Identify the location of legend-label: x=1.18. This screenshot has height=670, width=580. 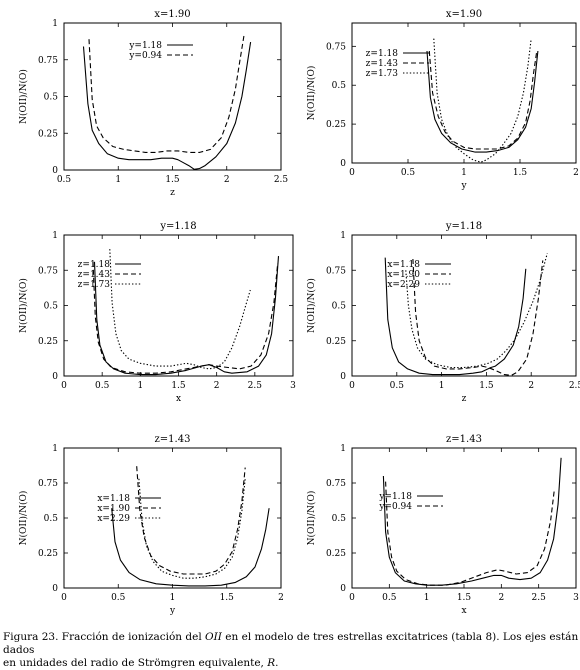
(113, 499).